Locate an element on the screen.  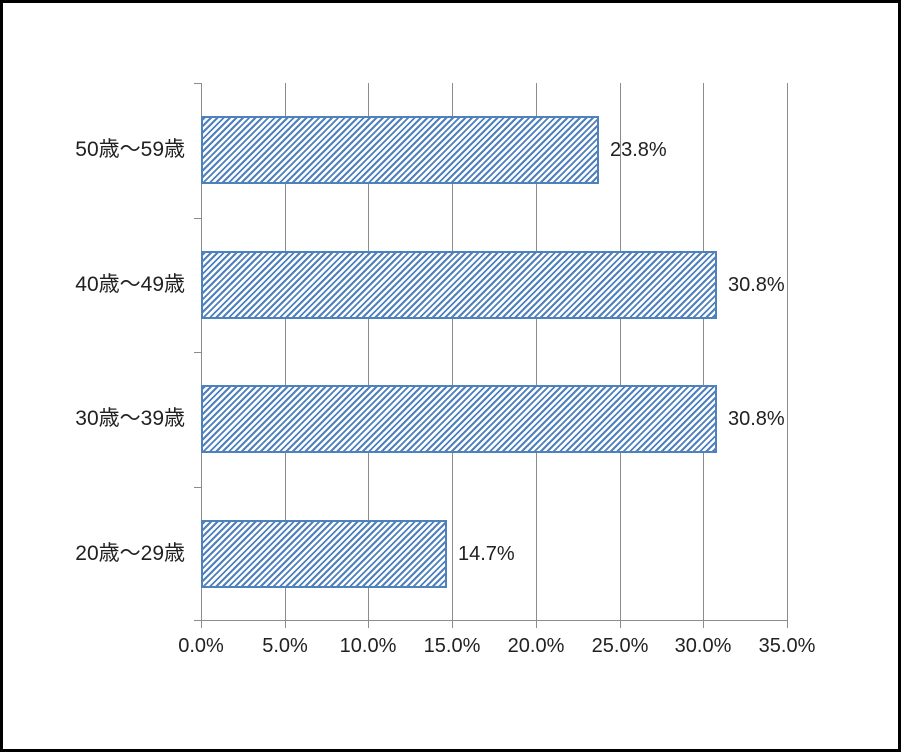
y-axis-line is located at coordinates (201, 352).